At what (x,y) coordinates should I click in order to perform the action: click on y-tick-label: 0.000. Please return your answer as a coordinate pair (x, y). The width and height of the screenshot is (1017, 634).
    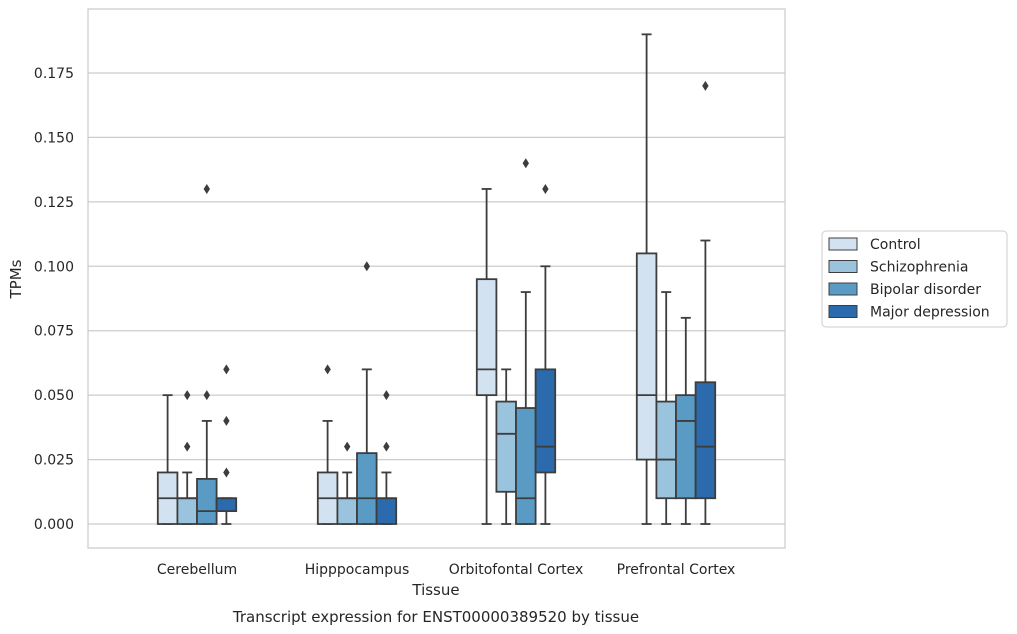
    Looking at the image, I should click on (54, 525).